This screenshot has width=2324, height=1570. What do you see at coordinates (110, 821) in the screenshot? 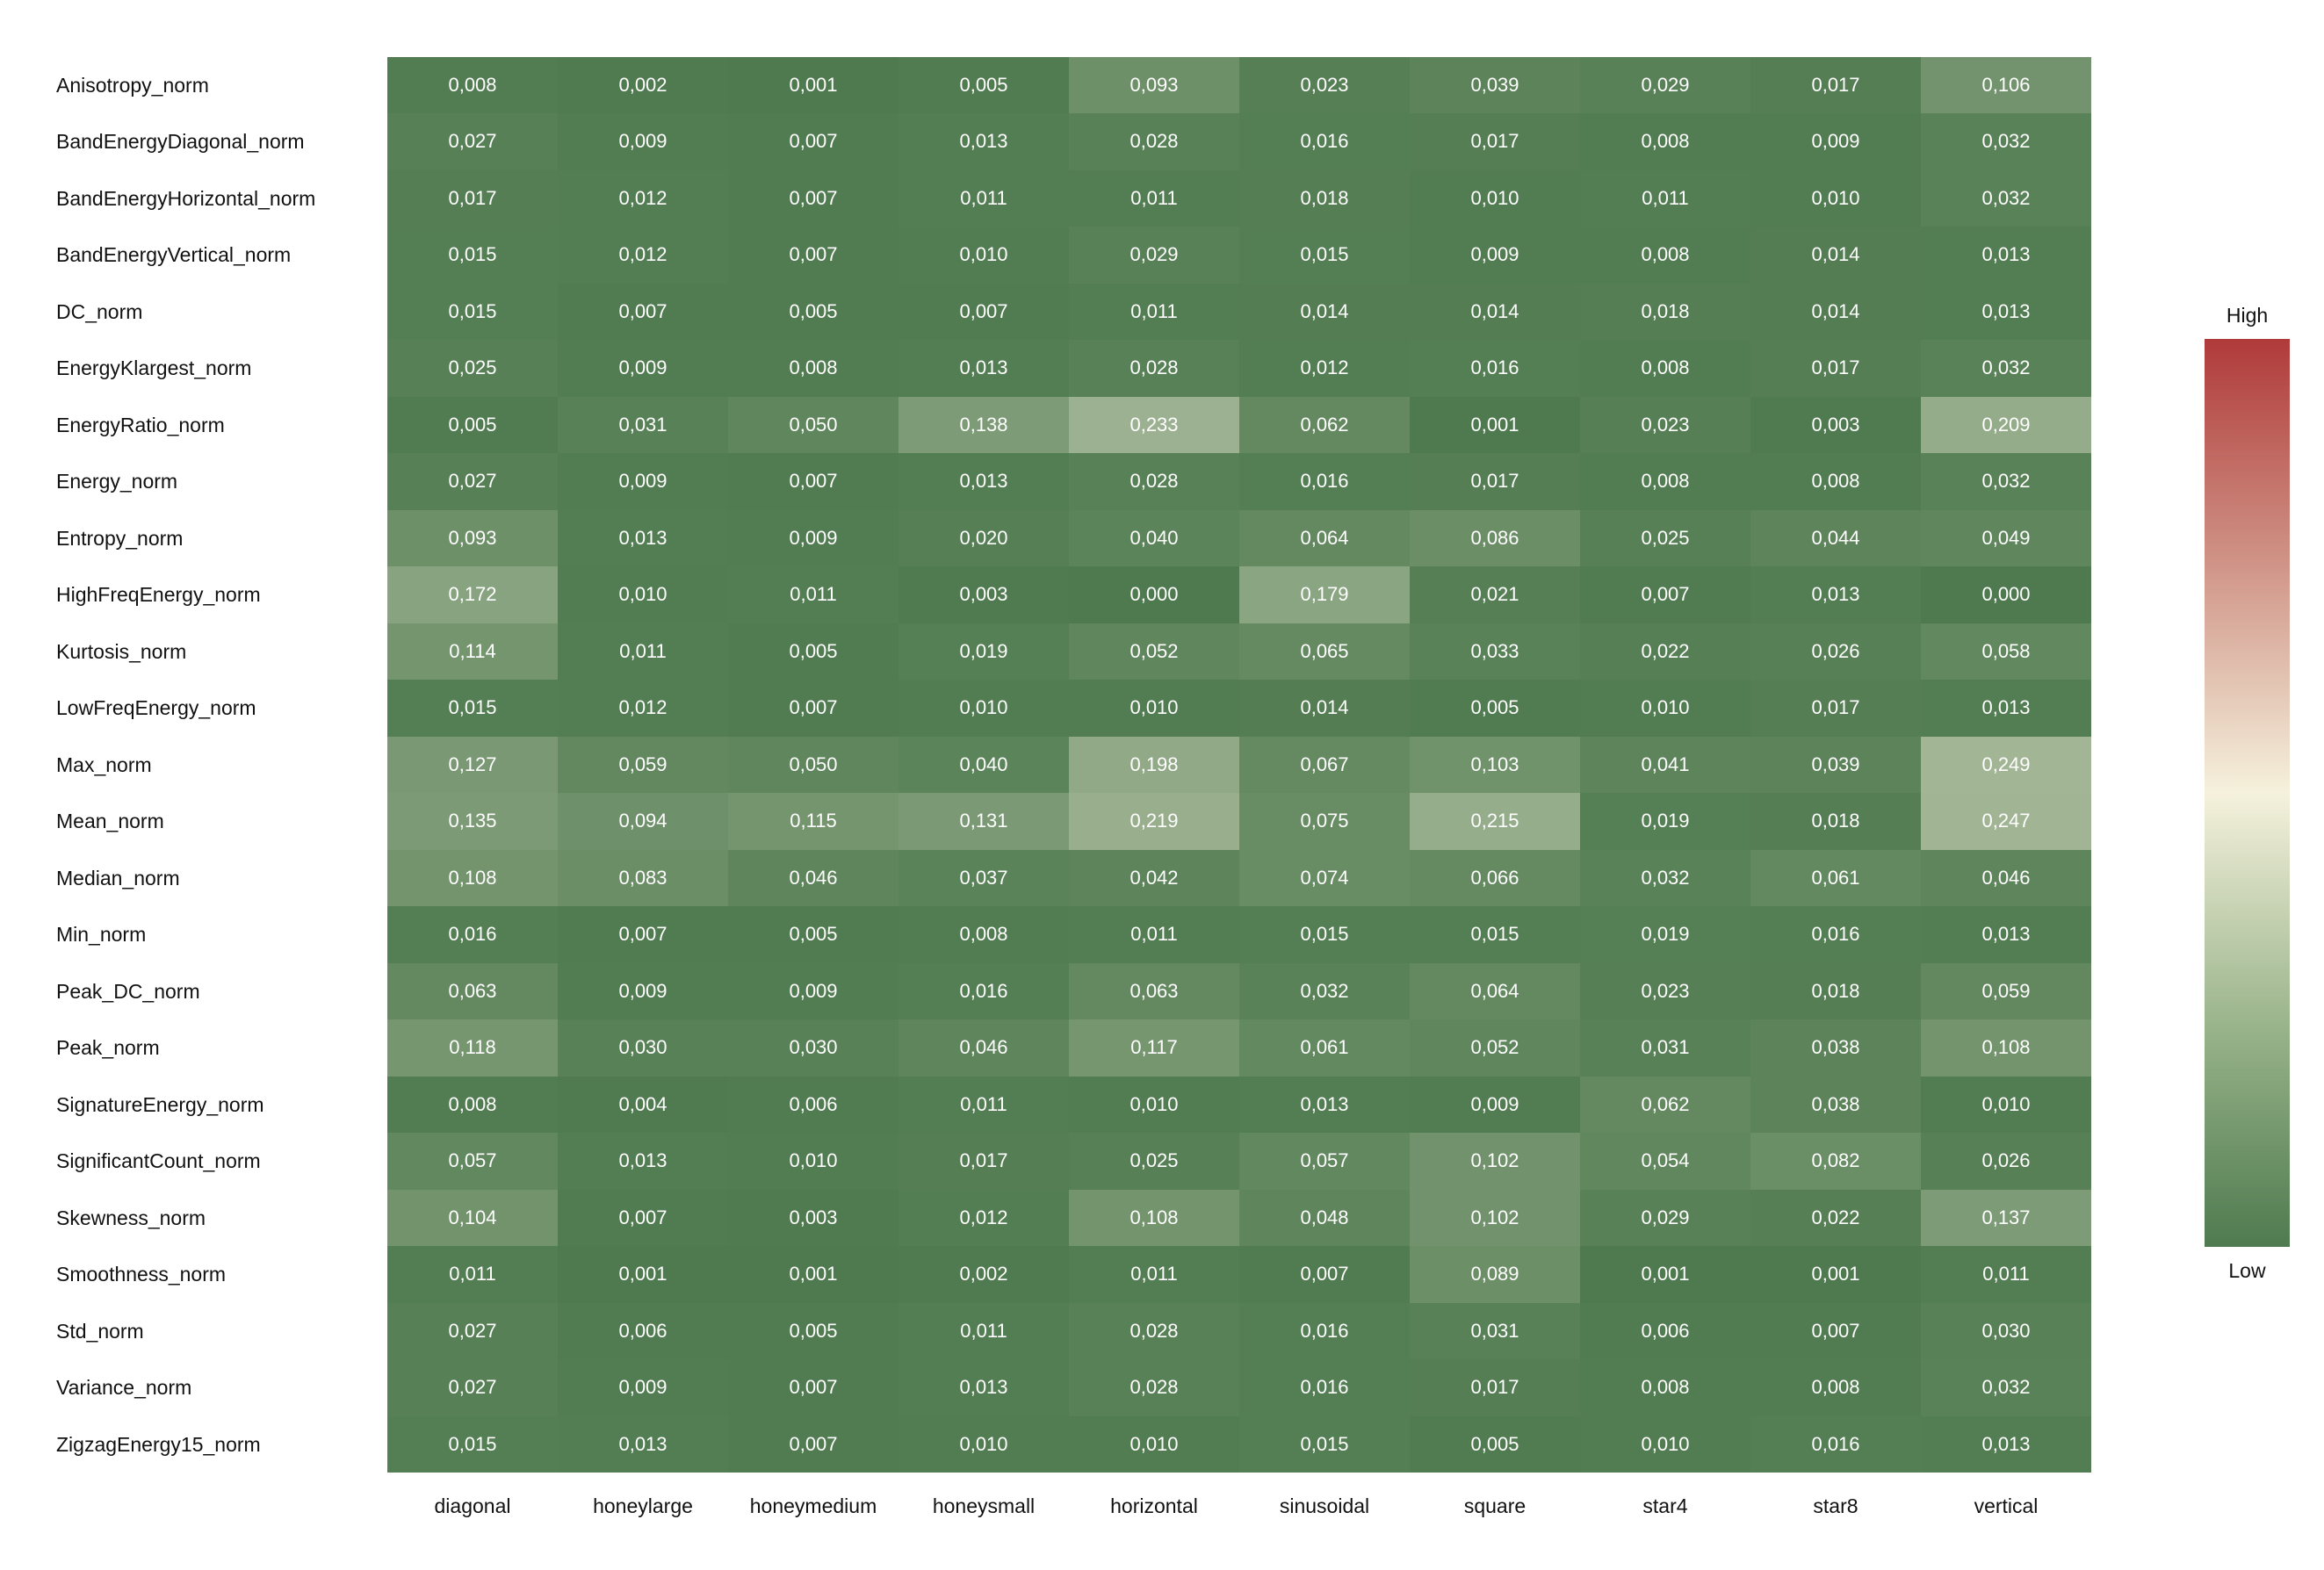
I see `row-label: Mean_norm` at bounding box center [110, 821].